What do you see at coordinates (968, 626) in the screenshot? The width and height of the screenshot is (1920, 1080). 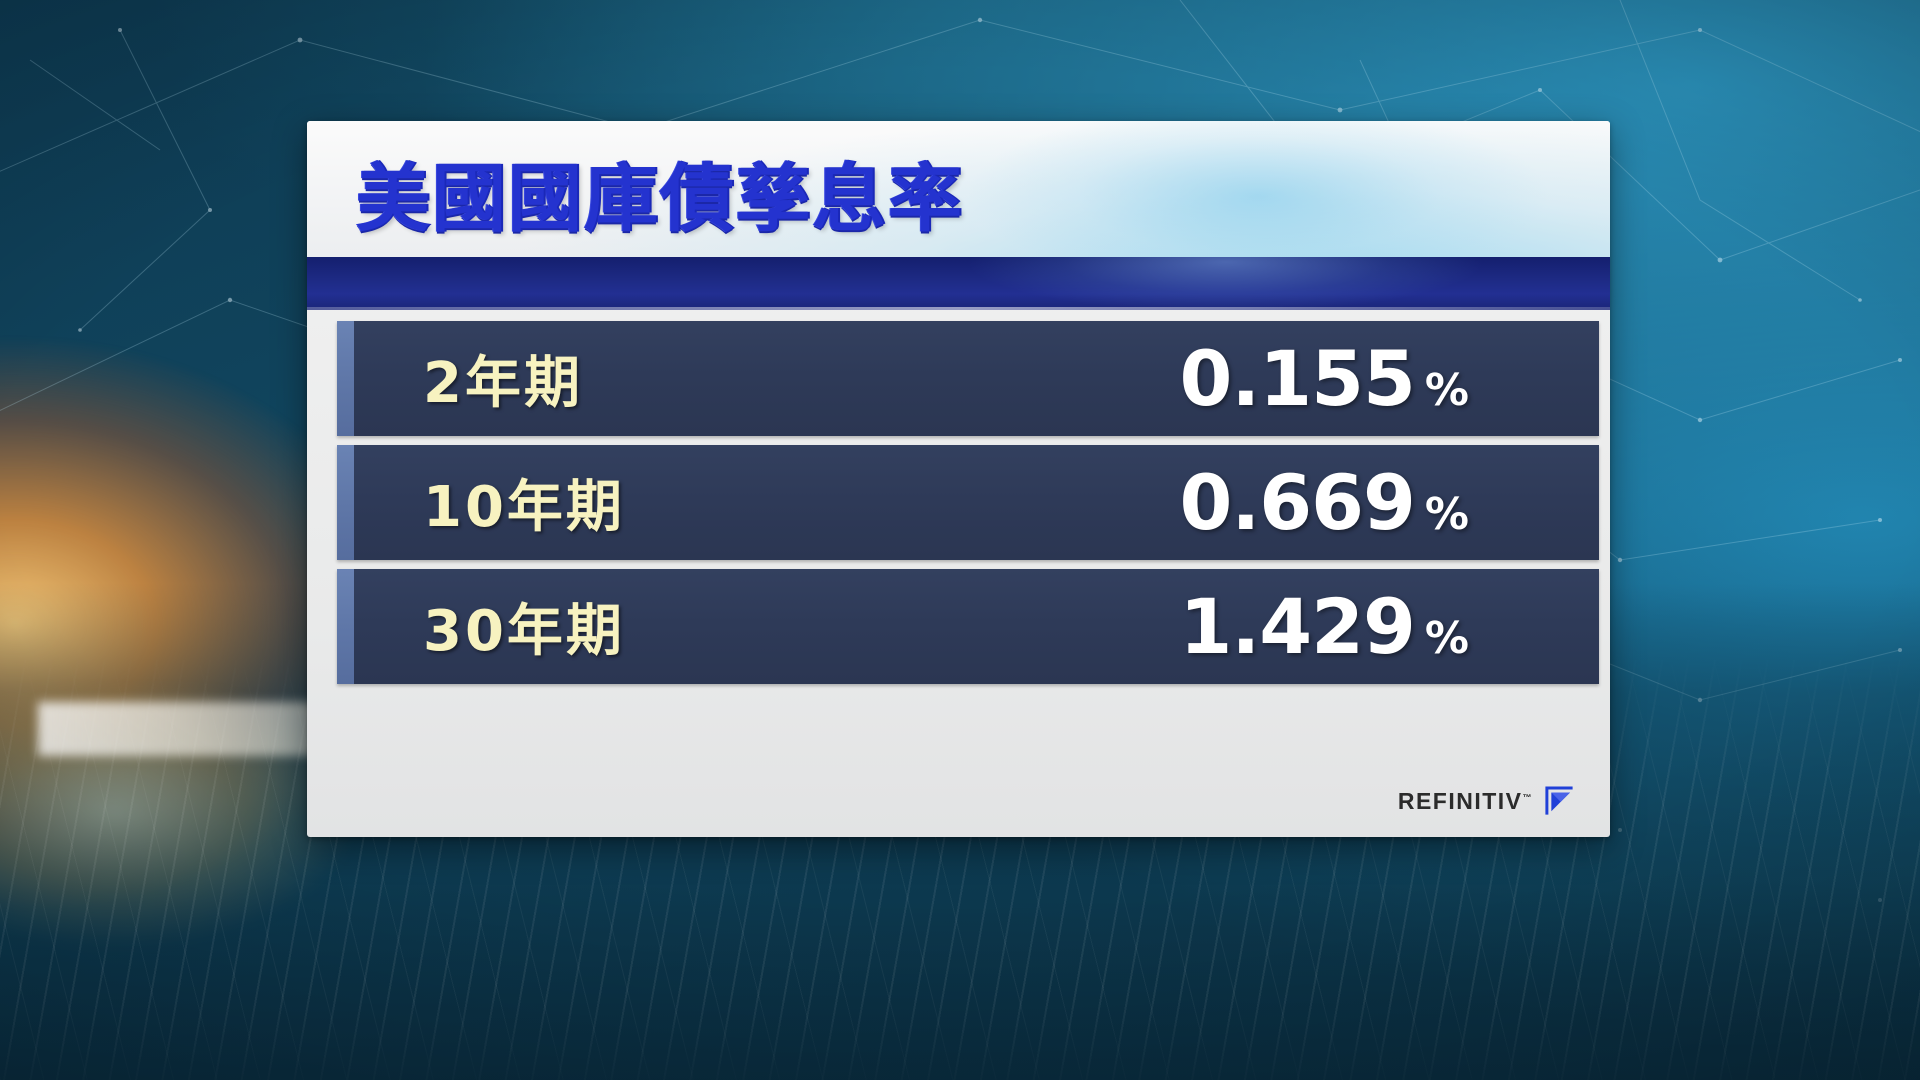 I see `table-row: 30年期 1.429 %` at bounding box center [968, 626].